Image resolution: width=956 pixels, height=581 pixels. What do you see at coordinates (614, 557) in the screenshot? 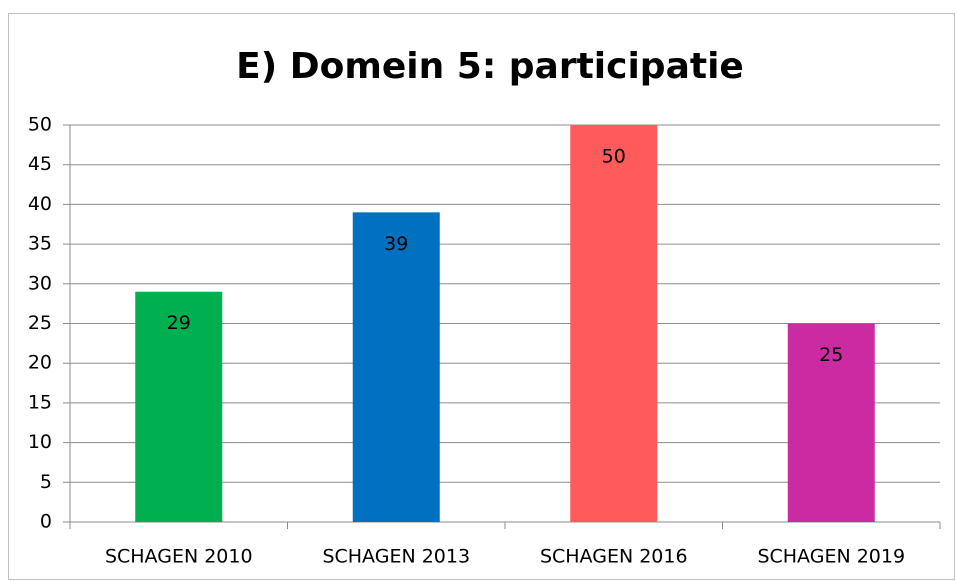
I see `x-tick-label: SCHAGEN 2016` at bounding box center [614, 557].